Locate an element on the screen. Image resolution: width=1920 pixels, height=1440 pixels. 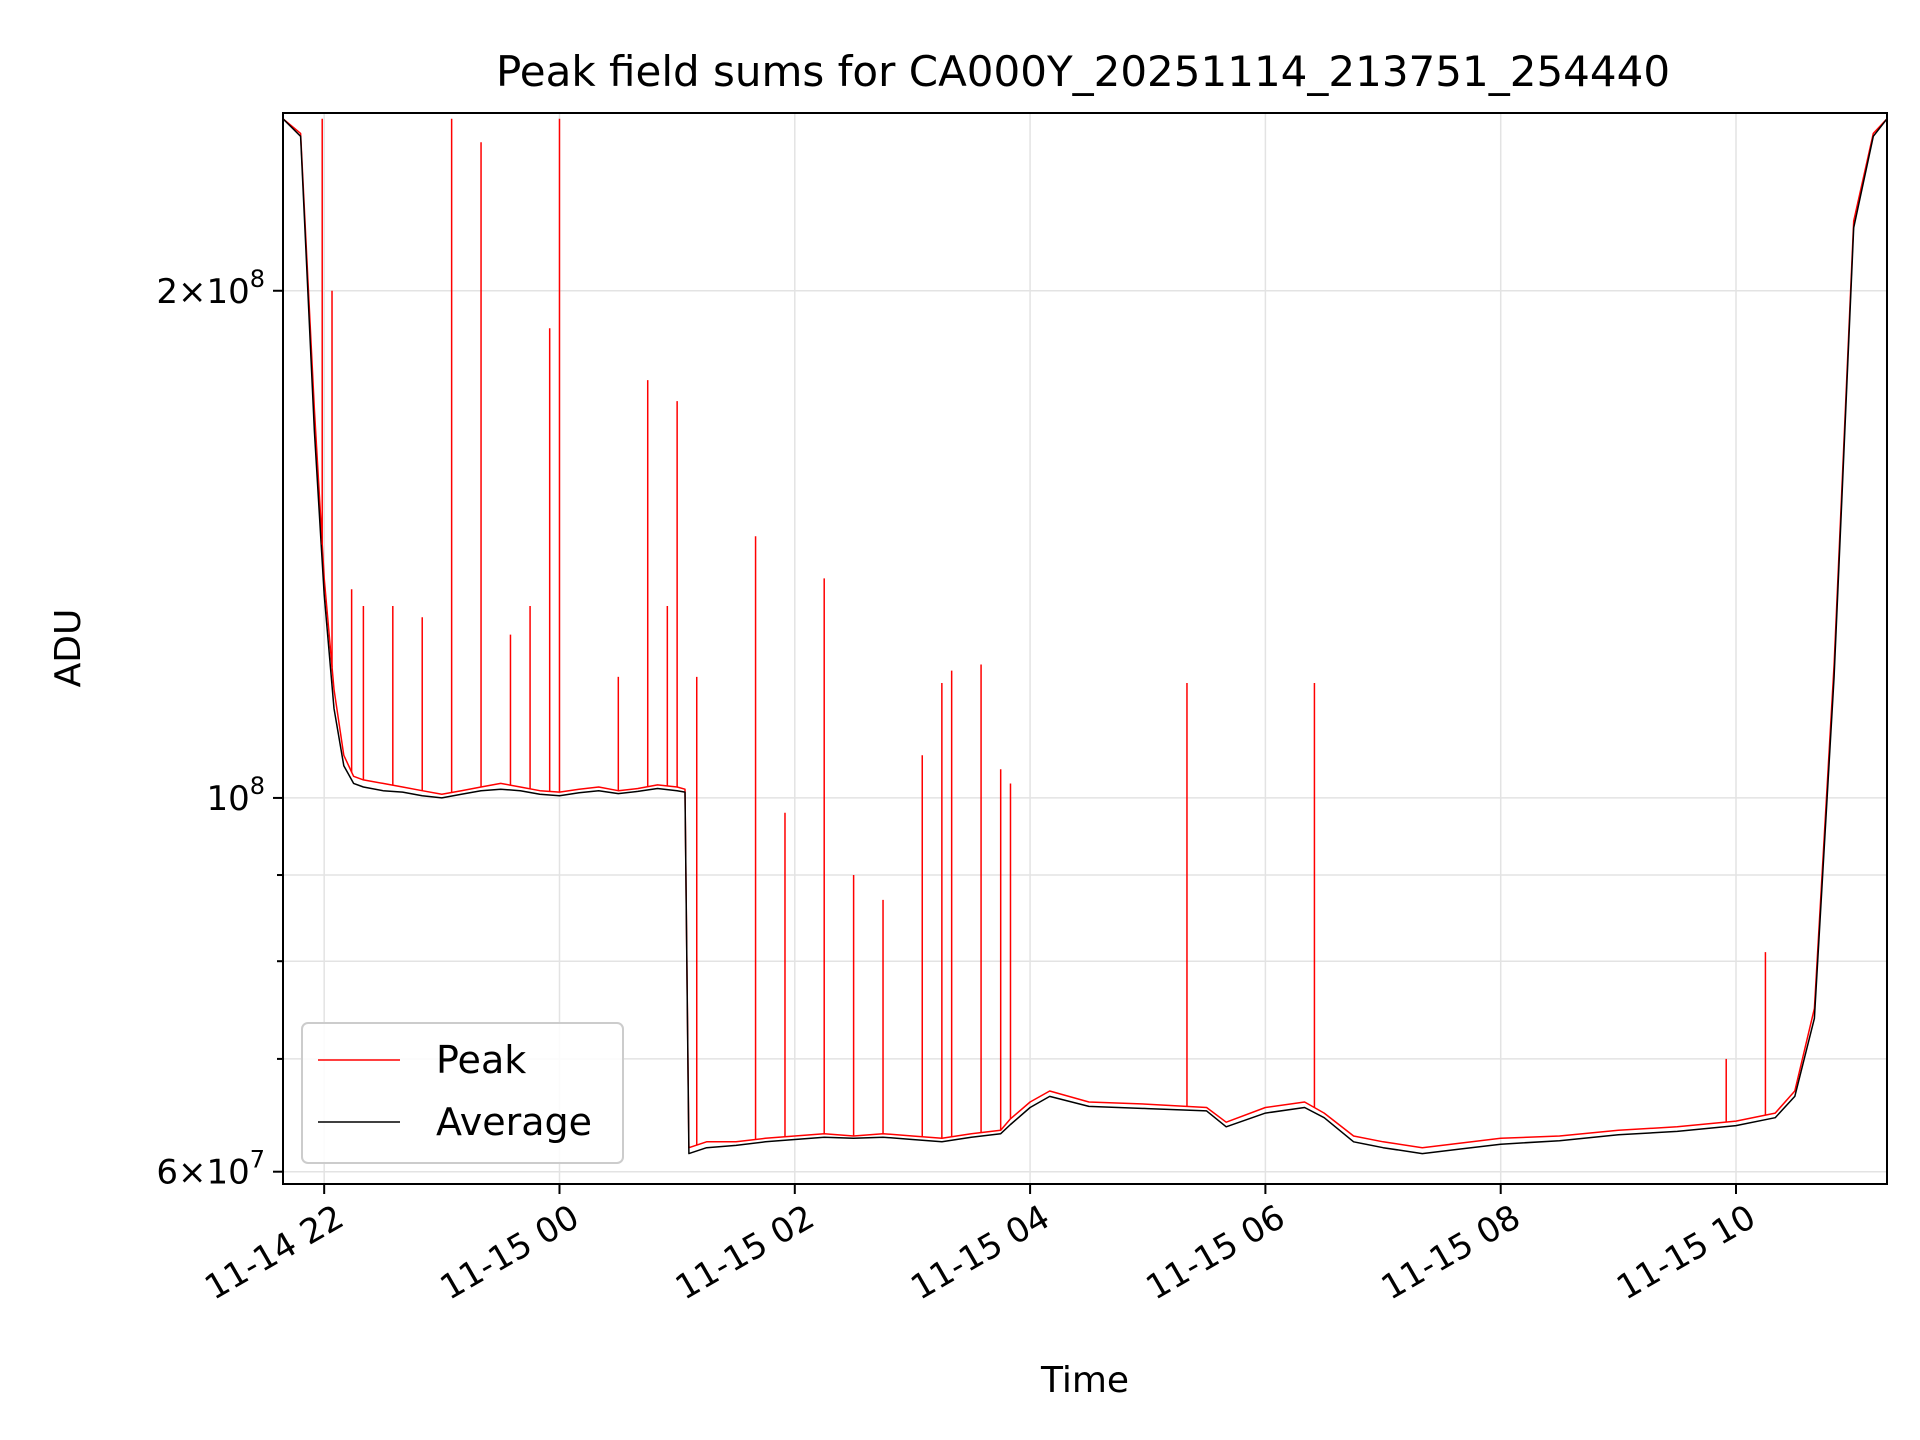
legend-box is located at coordinates (462, 1093).